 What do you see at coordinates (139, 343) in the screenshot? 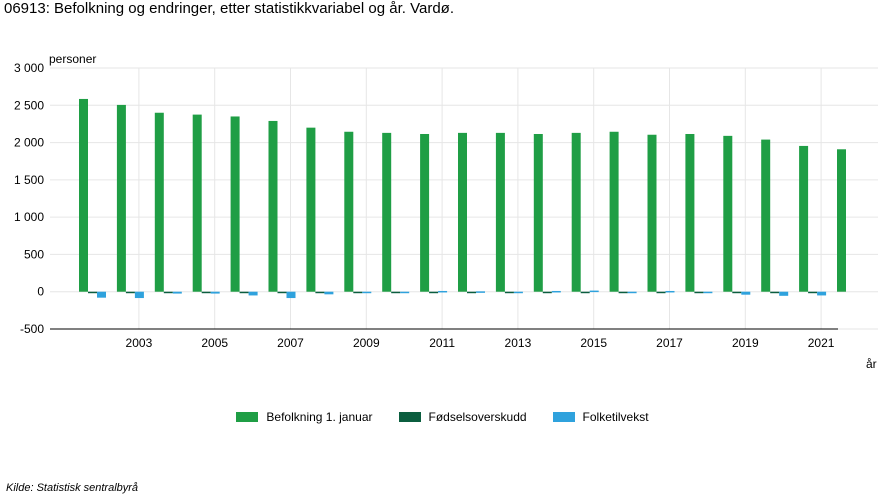
I see `x-tick-label: 2003` at bounding box center [139, 343].